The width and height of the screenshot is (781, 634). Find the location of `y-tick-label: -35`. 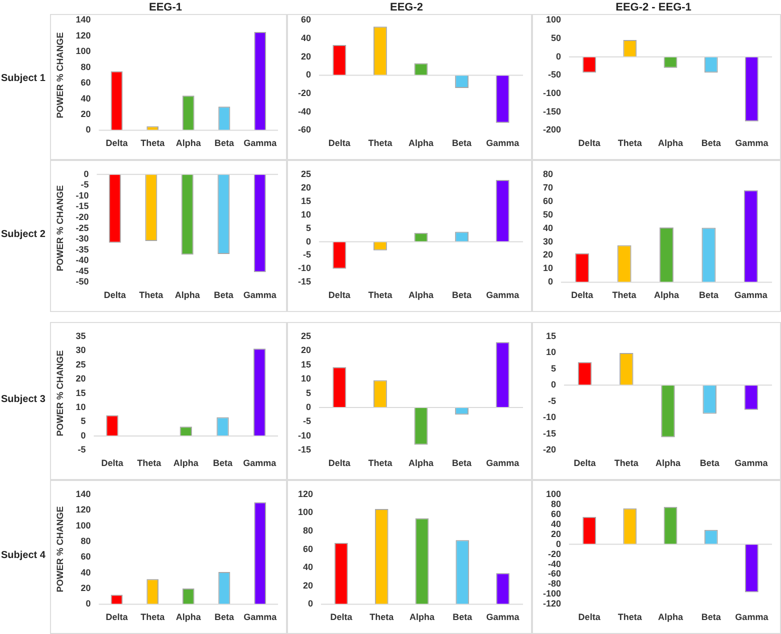

y-tick-label: -35 is located at coordinates (82, 249).